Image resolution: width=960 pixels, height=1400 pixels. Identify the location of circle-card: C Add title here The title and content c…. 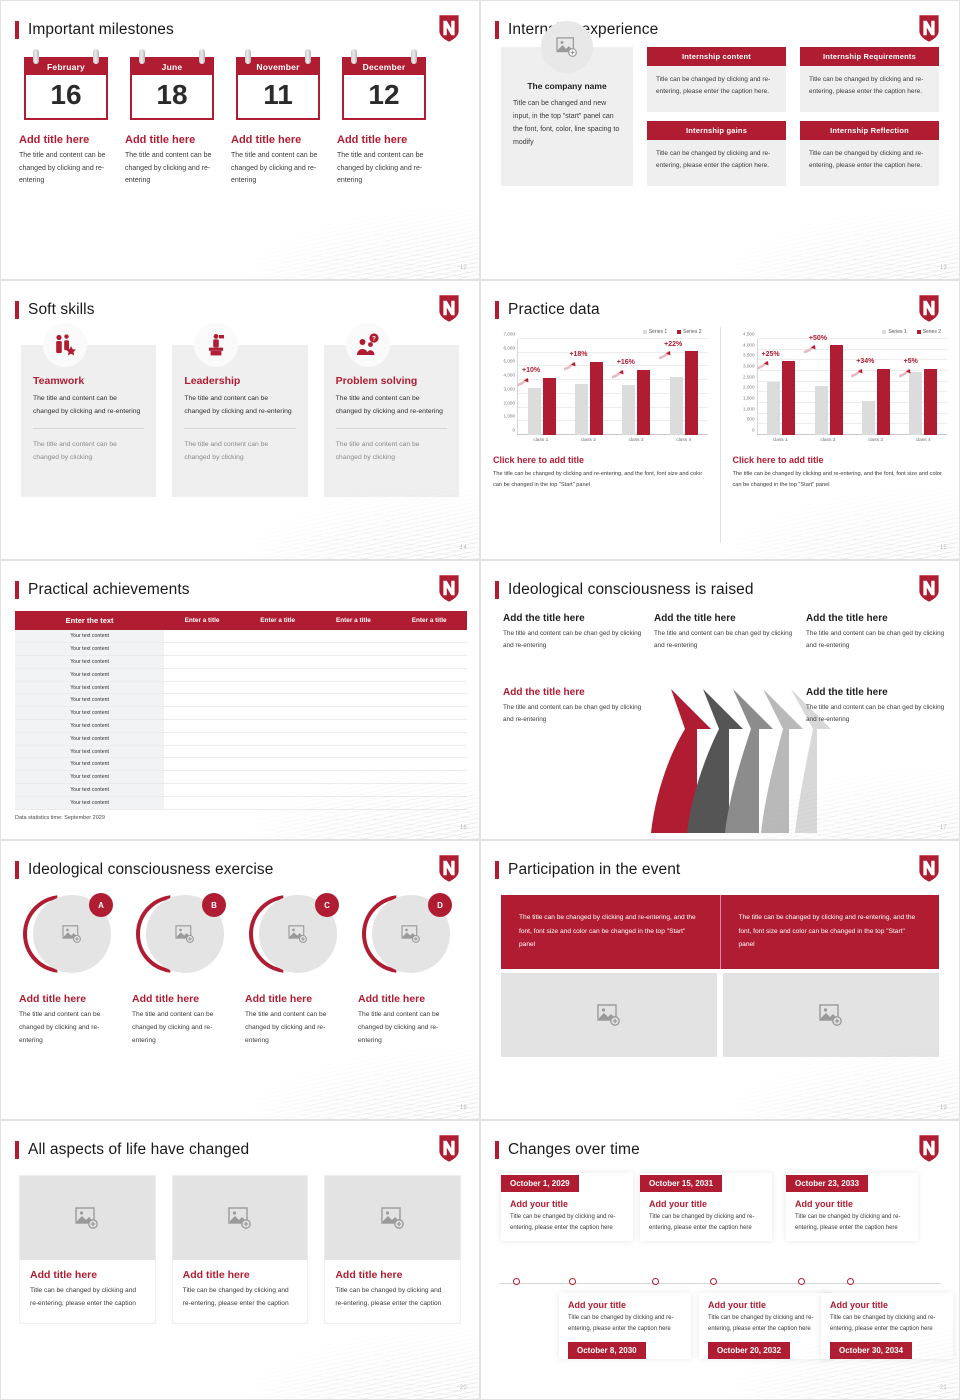
(296, 970).